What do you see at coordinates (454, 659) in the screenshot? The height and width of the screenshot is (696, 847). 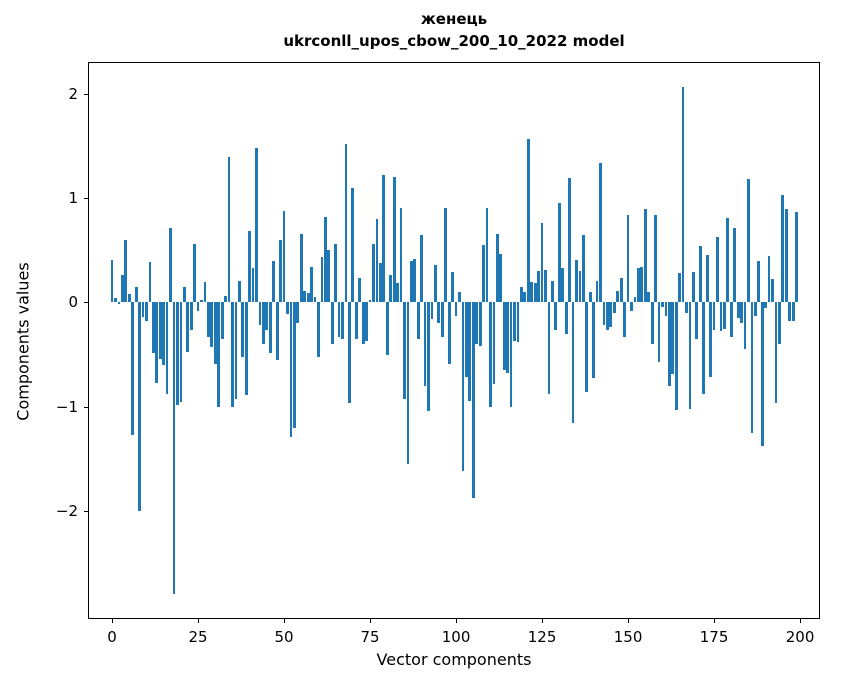 I see `x-axis-label: Vector components` at bounding box center [454, 659].